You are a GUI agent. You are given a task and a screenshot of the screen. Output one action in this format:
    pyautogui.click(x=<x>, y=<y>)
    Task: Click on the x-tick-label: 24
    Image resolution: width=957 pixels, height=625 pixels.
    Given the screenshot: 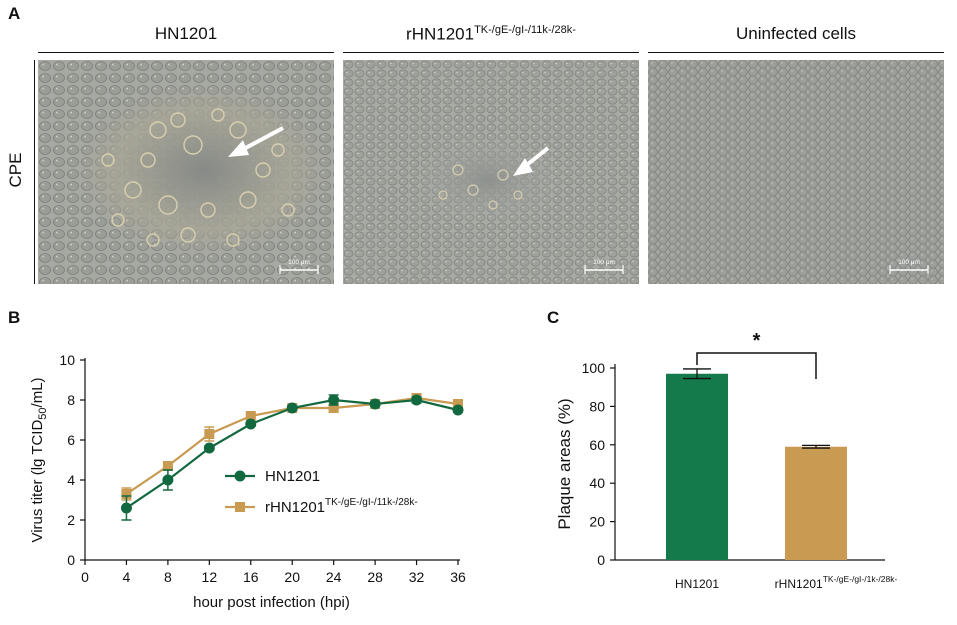 What is the action you would take?
    pyautogui.click(x=334, y=577)
    